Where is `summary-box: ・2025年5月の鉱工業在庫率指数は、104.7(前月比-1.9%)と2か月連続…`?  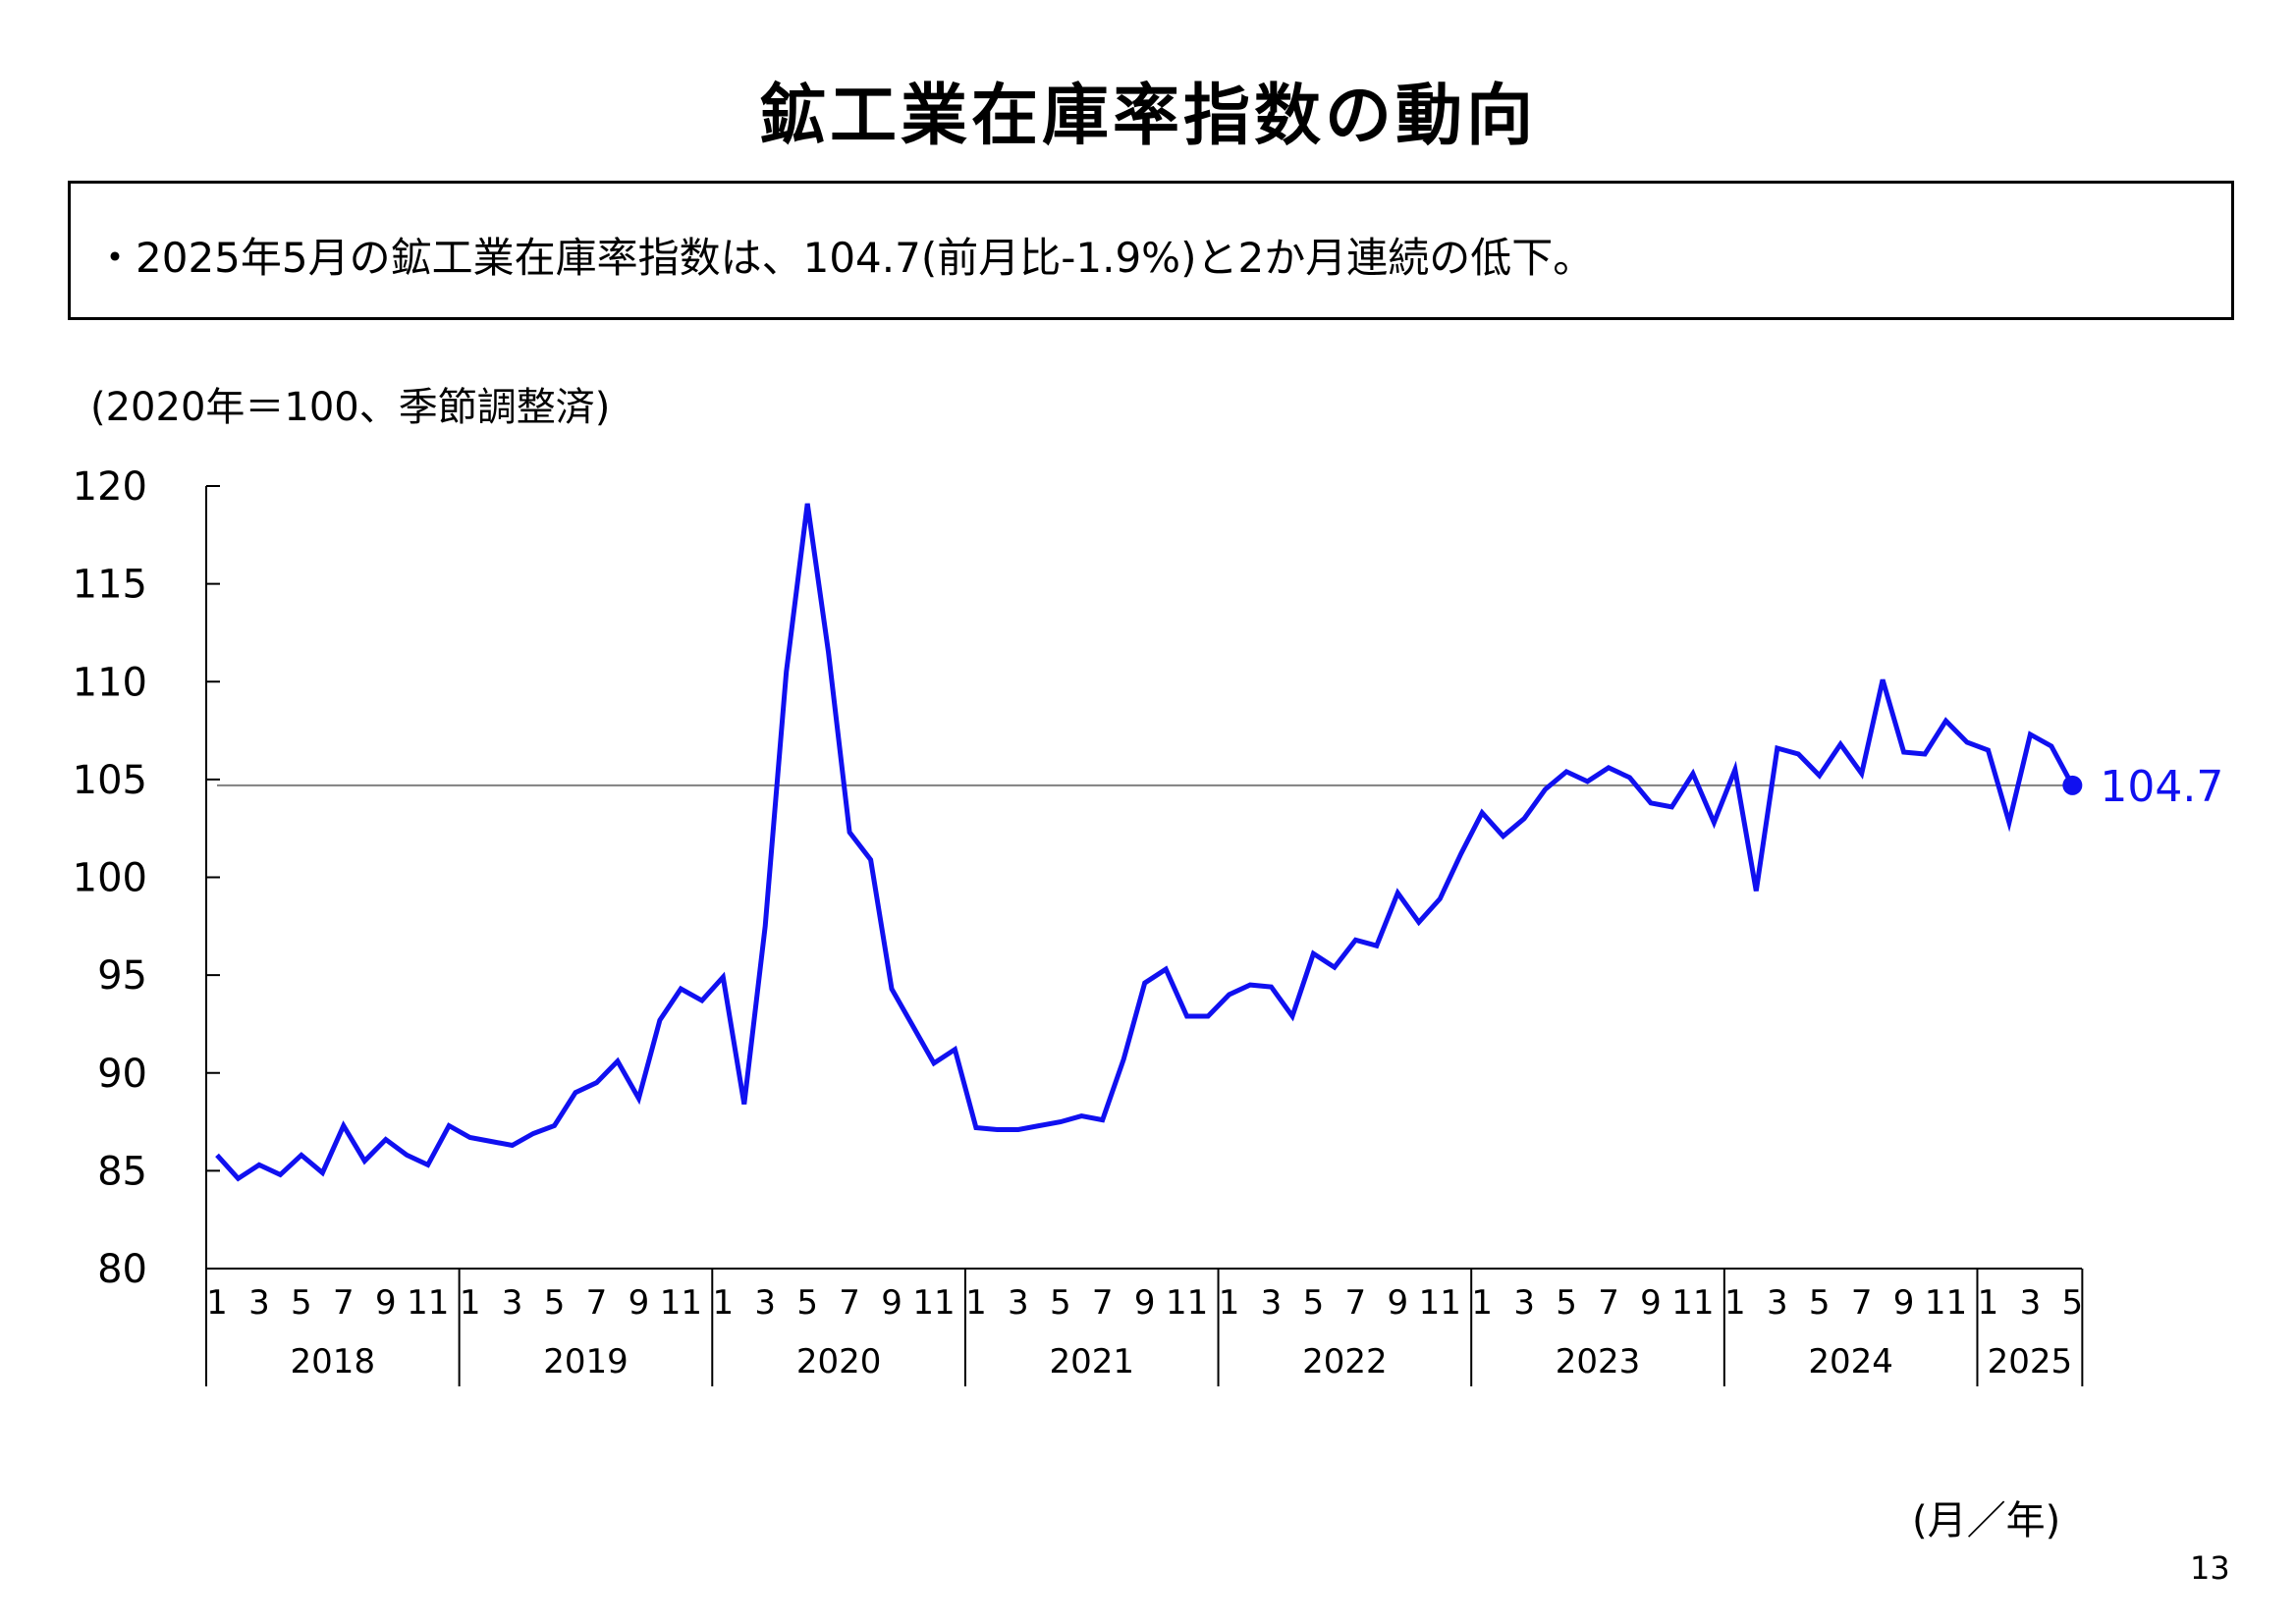 summary-box: ・2025年5月の鉱工業在庫率指数は、104.7(前月比-1.9%)と2か月連続… is located at coordinates (1151, 250).